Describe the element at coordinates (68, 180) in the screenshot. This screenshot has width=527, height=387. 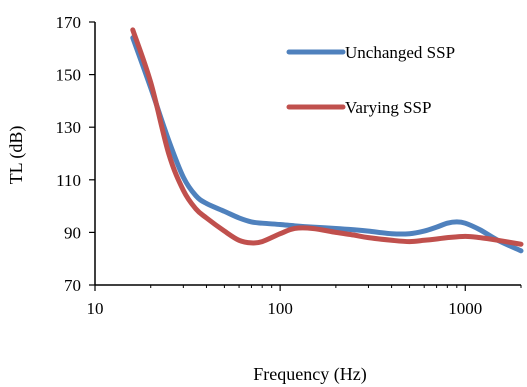
I see `y-tick-label: 110` at that location.